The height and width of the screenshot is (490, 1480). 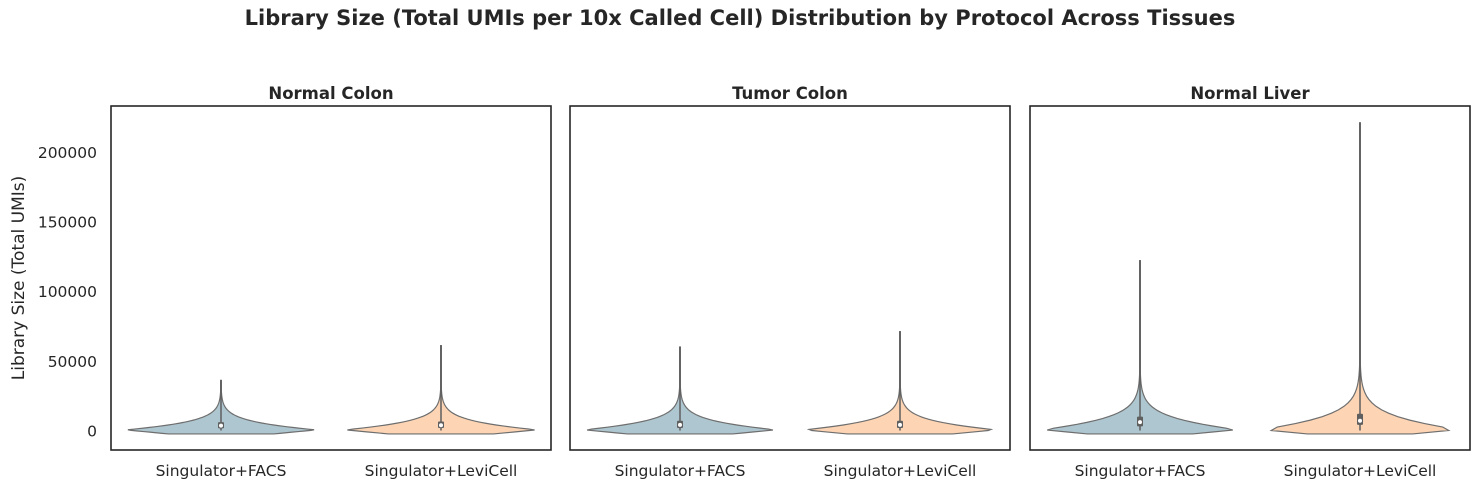 I want to click on y-tick-label: 200000, so click(x=67, y=153).